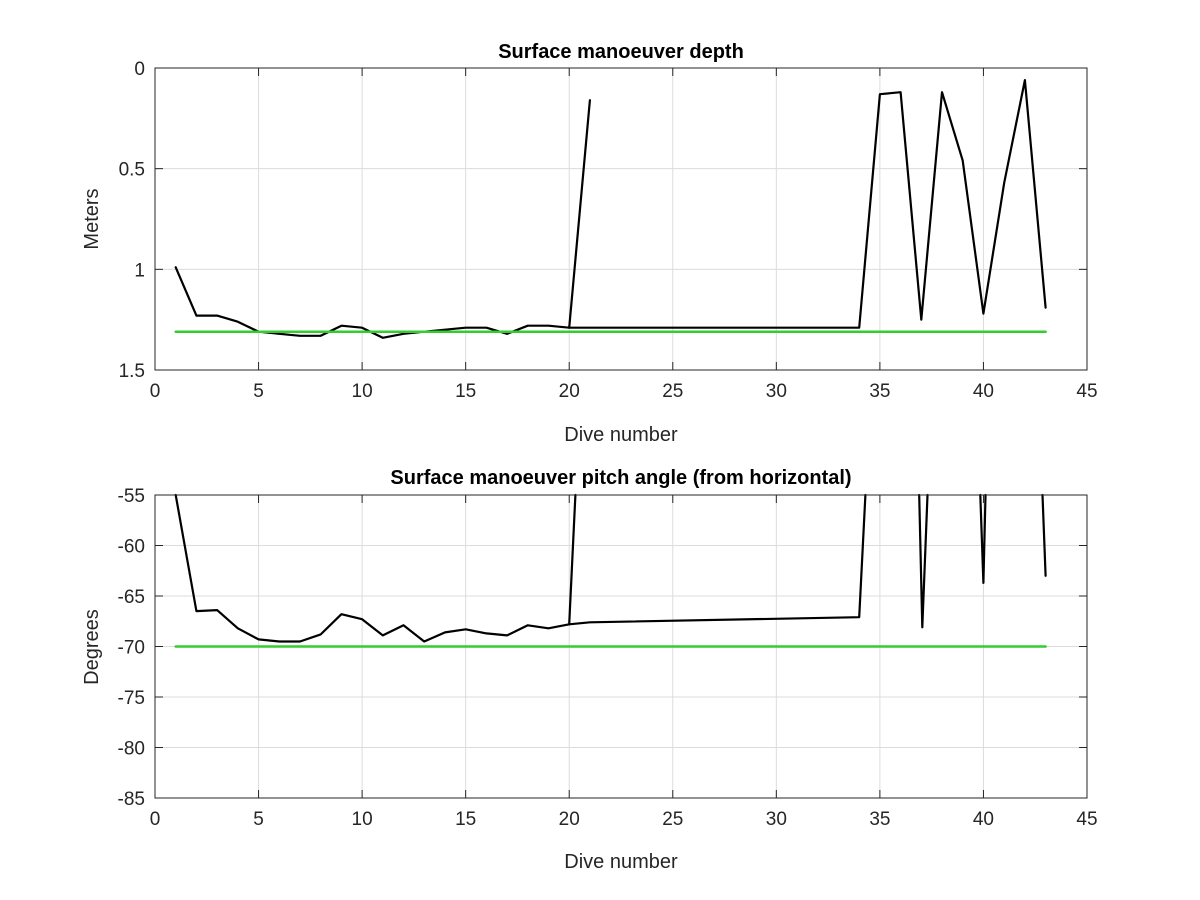 This screenshot has height=900, width=1200. Describe the element at coordinates (621, 52) in the screenshot. I see `chart-title: Surface manoeuver depth` at that location.